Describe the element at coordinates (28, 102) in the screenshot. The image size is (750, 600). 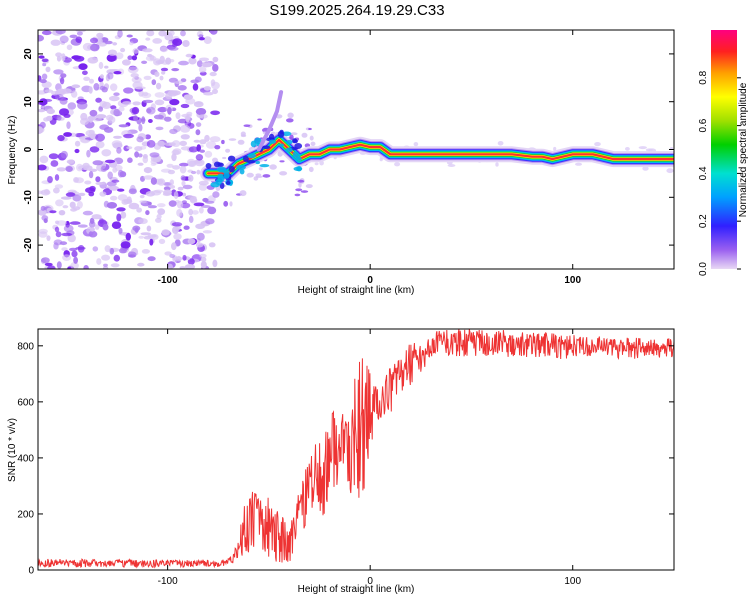
I see `spectrogram-ytick-label: 10` at that location.